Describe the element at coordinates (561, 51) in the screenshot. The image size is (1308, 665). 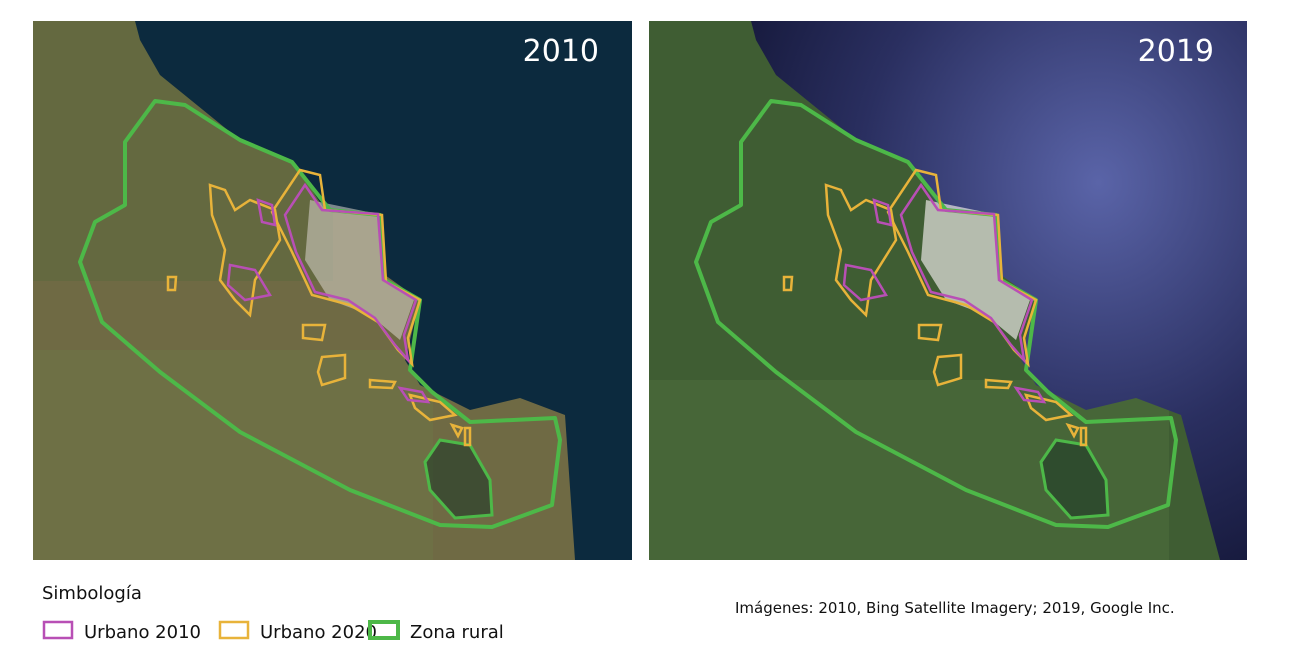
I see `panel-label: 2010` at that location.